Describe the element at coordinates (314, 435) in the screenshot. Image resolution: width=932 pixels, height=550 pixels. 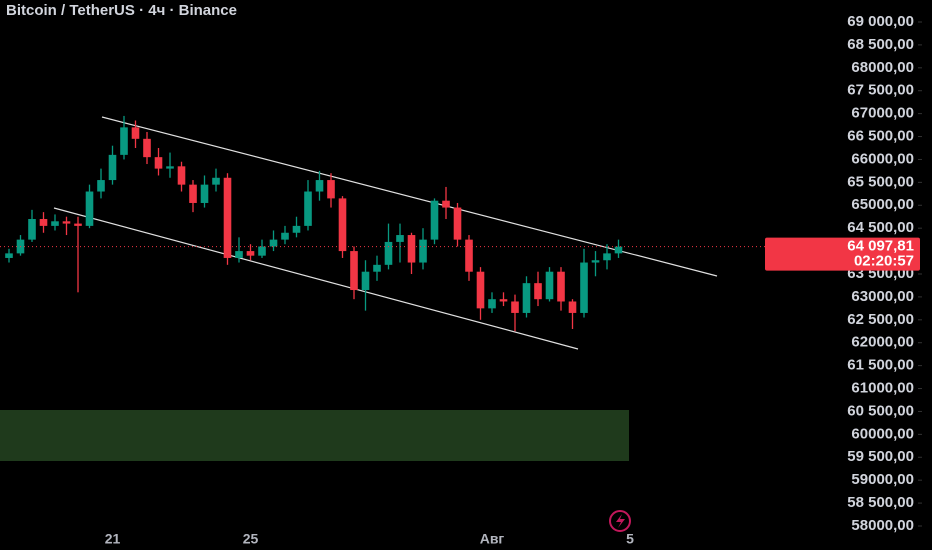
I see `support-zone` at that location.